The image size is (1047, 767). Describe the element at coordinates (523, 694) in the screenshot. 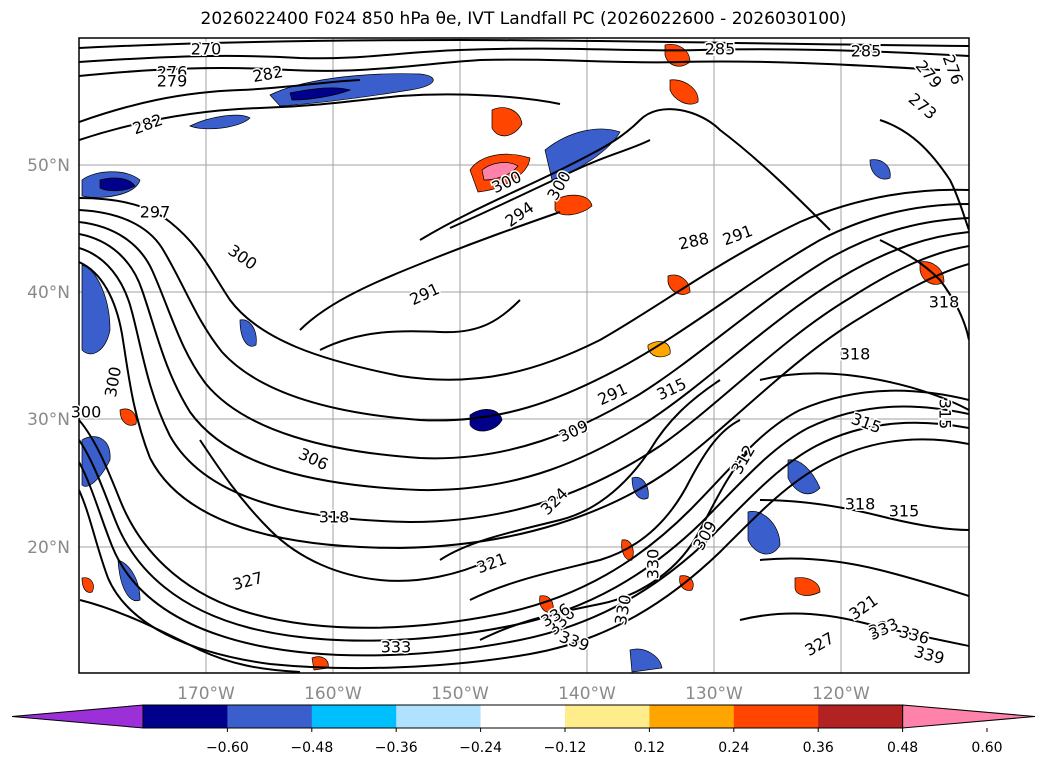

I see `longitude-labels: 170°W 160°W 150°W 140°W 130°W 120°W` at that location.